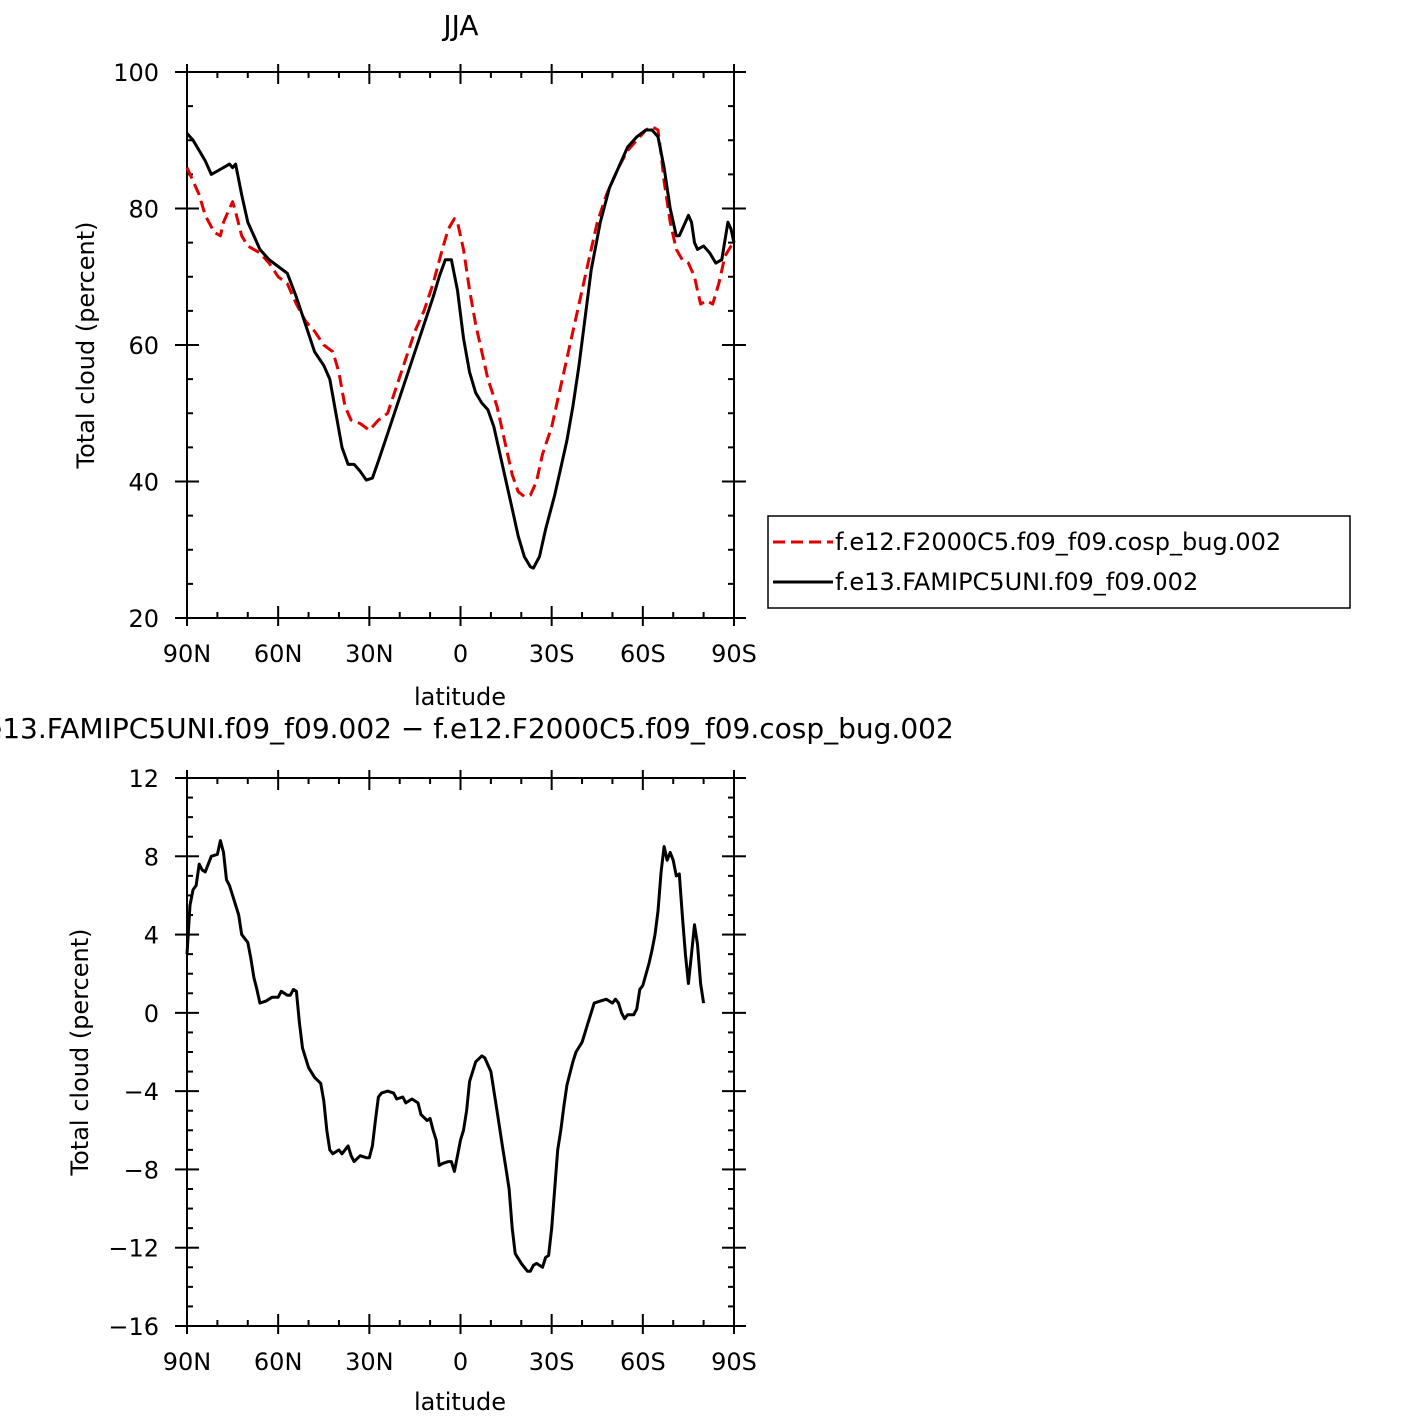 The width and height of the screenshot is (1422, 1424). What do you see at coordinates (143, 346) in the screenshot?
I see `y-tick-label: 60` at bounding box center [143, 346].